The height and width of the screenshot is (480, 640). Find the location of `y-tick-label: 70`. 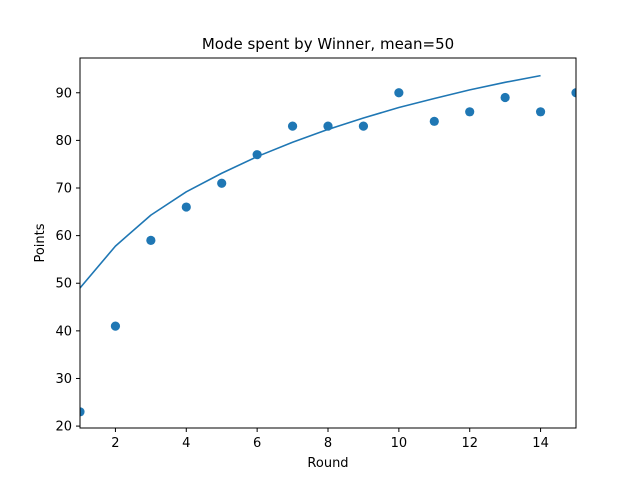

y-tick-label: 70 is located at coordinates (63, 189).